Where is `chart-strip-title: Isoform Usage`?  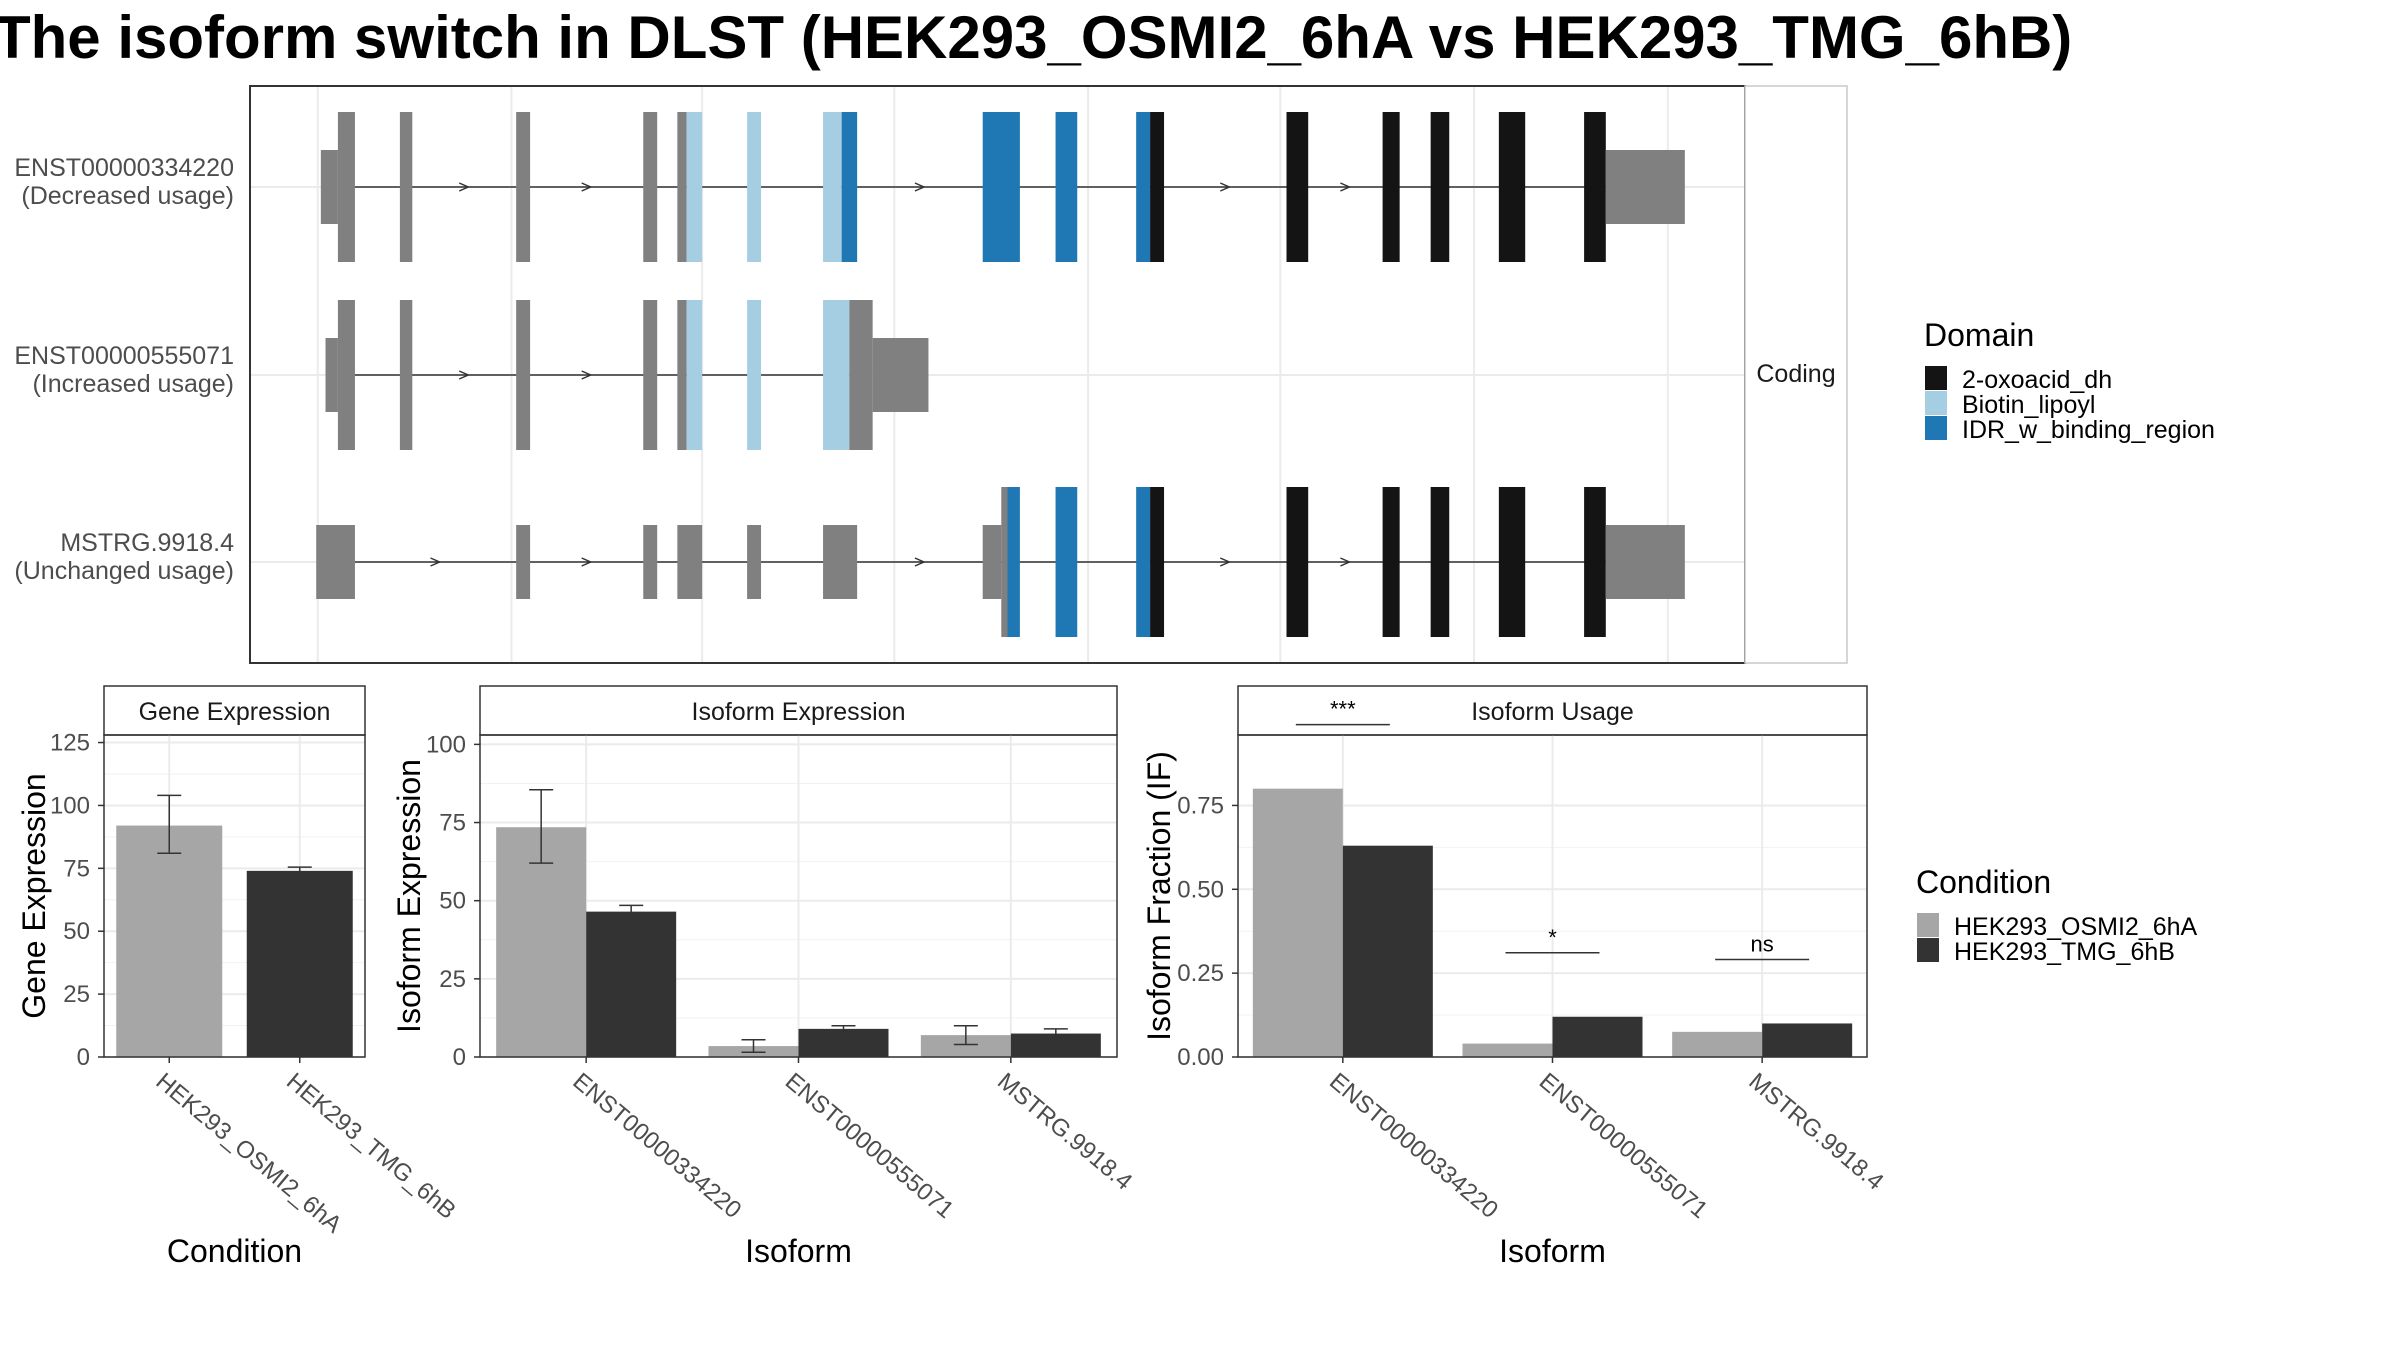
chart-strip-title: Isoform Usage is located at coordinates (1552, 712).